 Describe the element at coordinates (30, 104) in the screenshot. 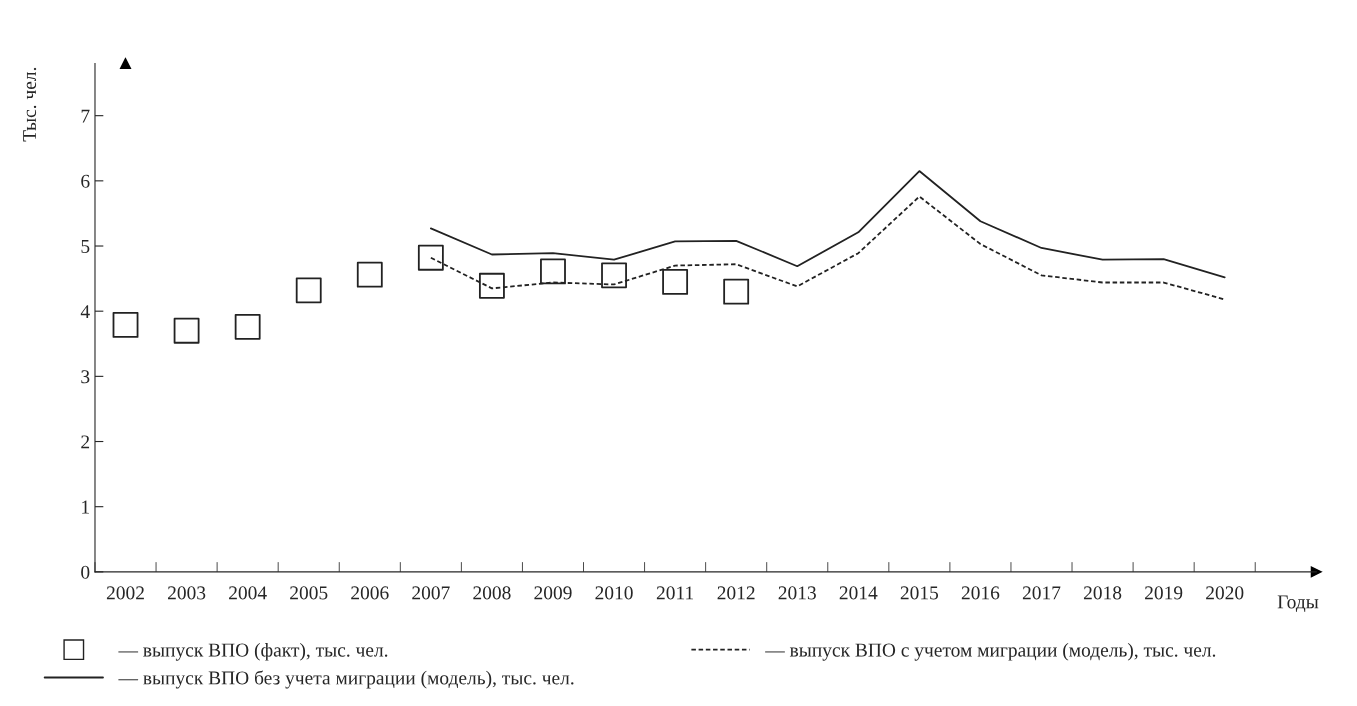

I see `y-axis-title: Тыс. чел.` at that location.